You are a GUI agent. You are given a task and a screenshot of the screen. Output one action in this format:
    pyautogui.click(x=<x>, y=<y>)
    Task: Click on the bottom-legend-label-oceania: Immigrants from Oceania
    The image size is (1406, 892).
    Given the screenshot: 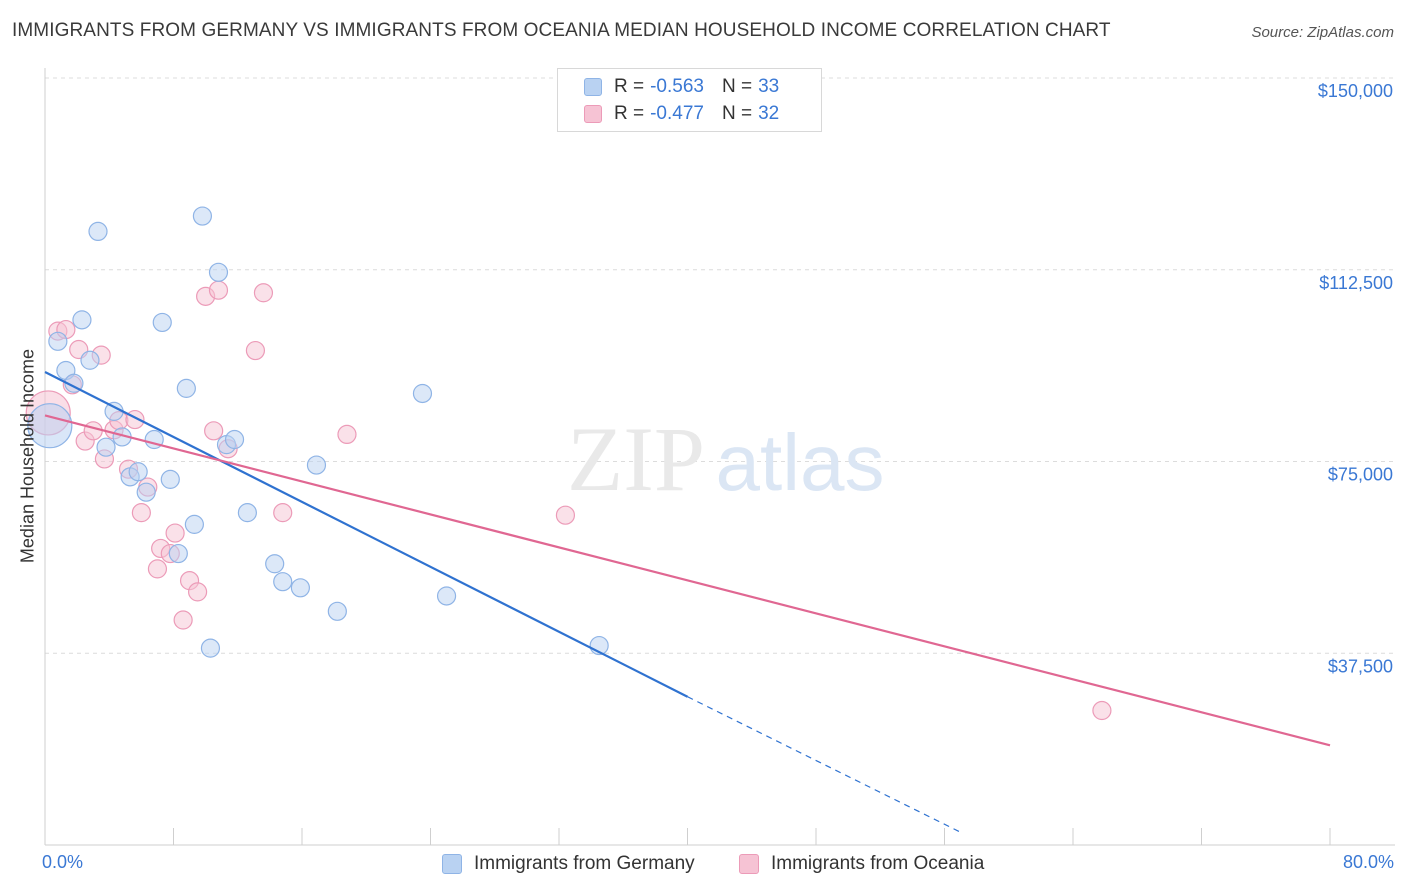 What is the action you would take?
    pyautogui.click(x=878, y=863)
    